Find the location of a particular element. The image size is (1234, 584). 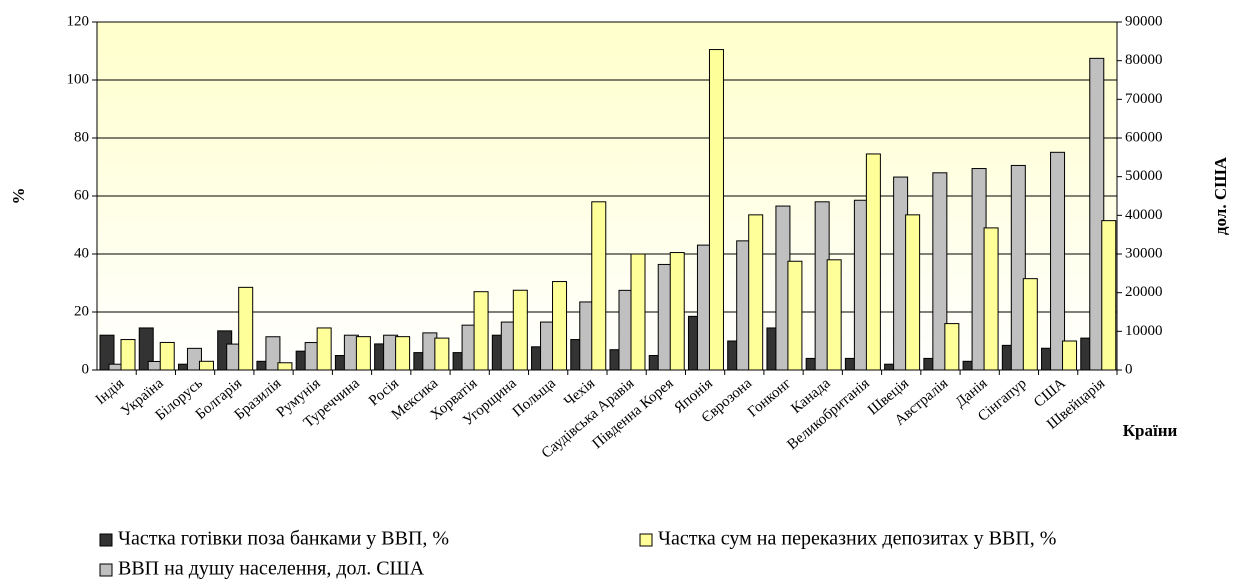

y2-tick-label: 60000 is located at coordinates (1144, 137).